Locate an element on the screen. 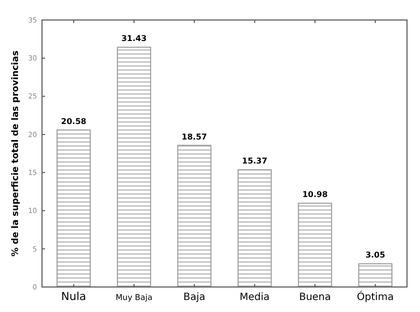 The width and height of the screenshot is (420, 312). data-label: 31.43 is located at coordinates (134, 39).